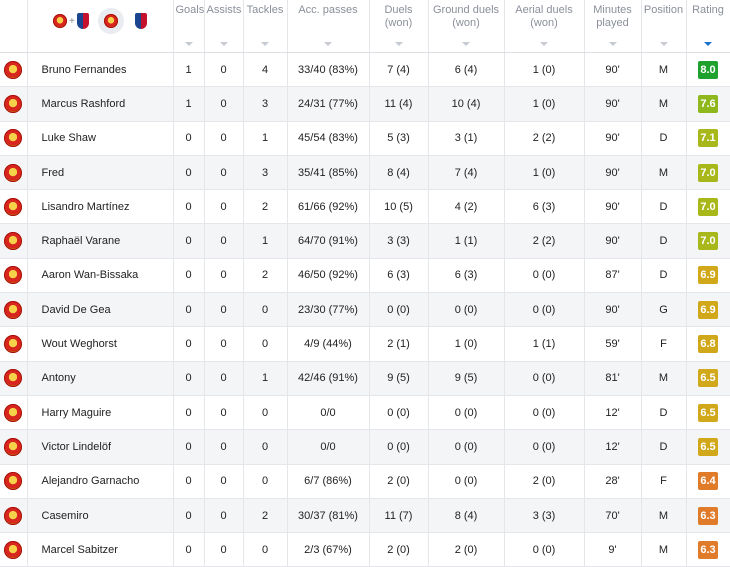 Image resolution: width=730 pixels, height=567 pixels. What do you see at coordinates (328, 378) in the screenshot?
I see `passes-cell: 42/46 (91%)` at bounding box center [328, 378].